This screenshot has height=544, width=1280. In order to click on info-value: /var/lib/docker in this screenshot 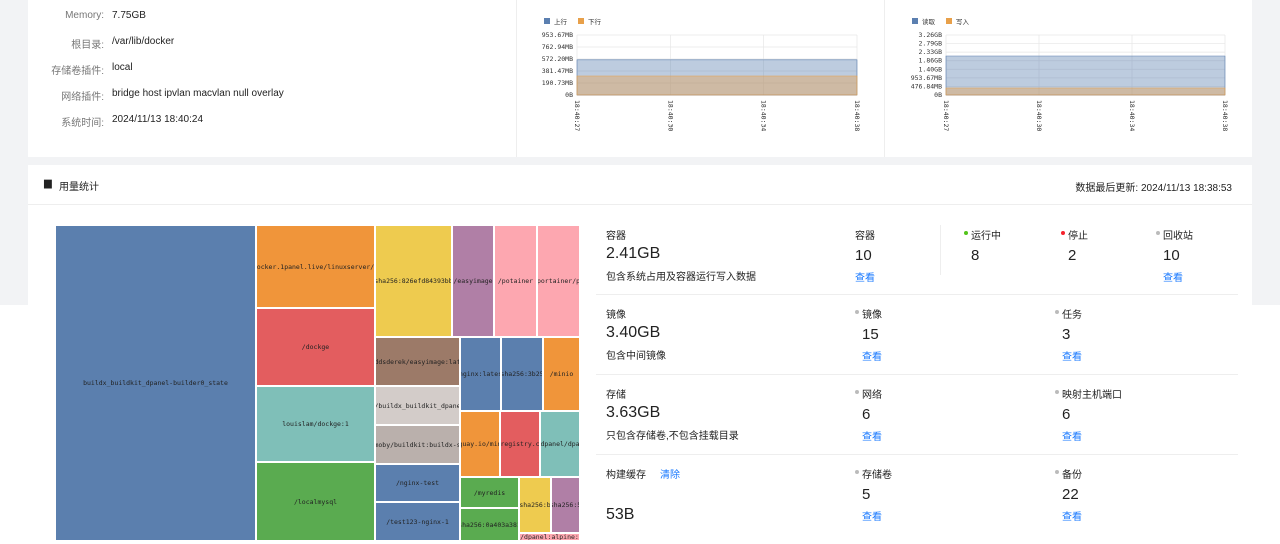, I will do `click(143, 41)`.